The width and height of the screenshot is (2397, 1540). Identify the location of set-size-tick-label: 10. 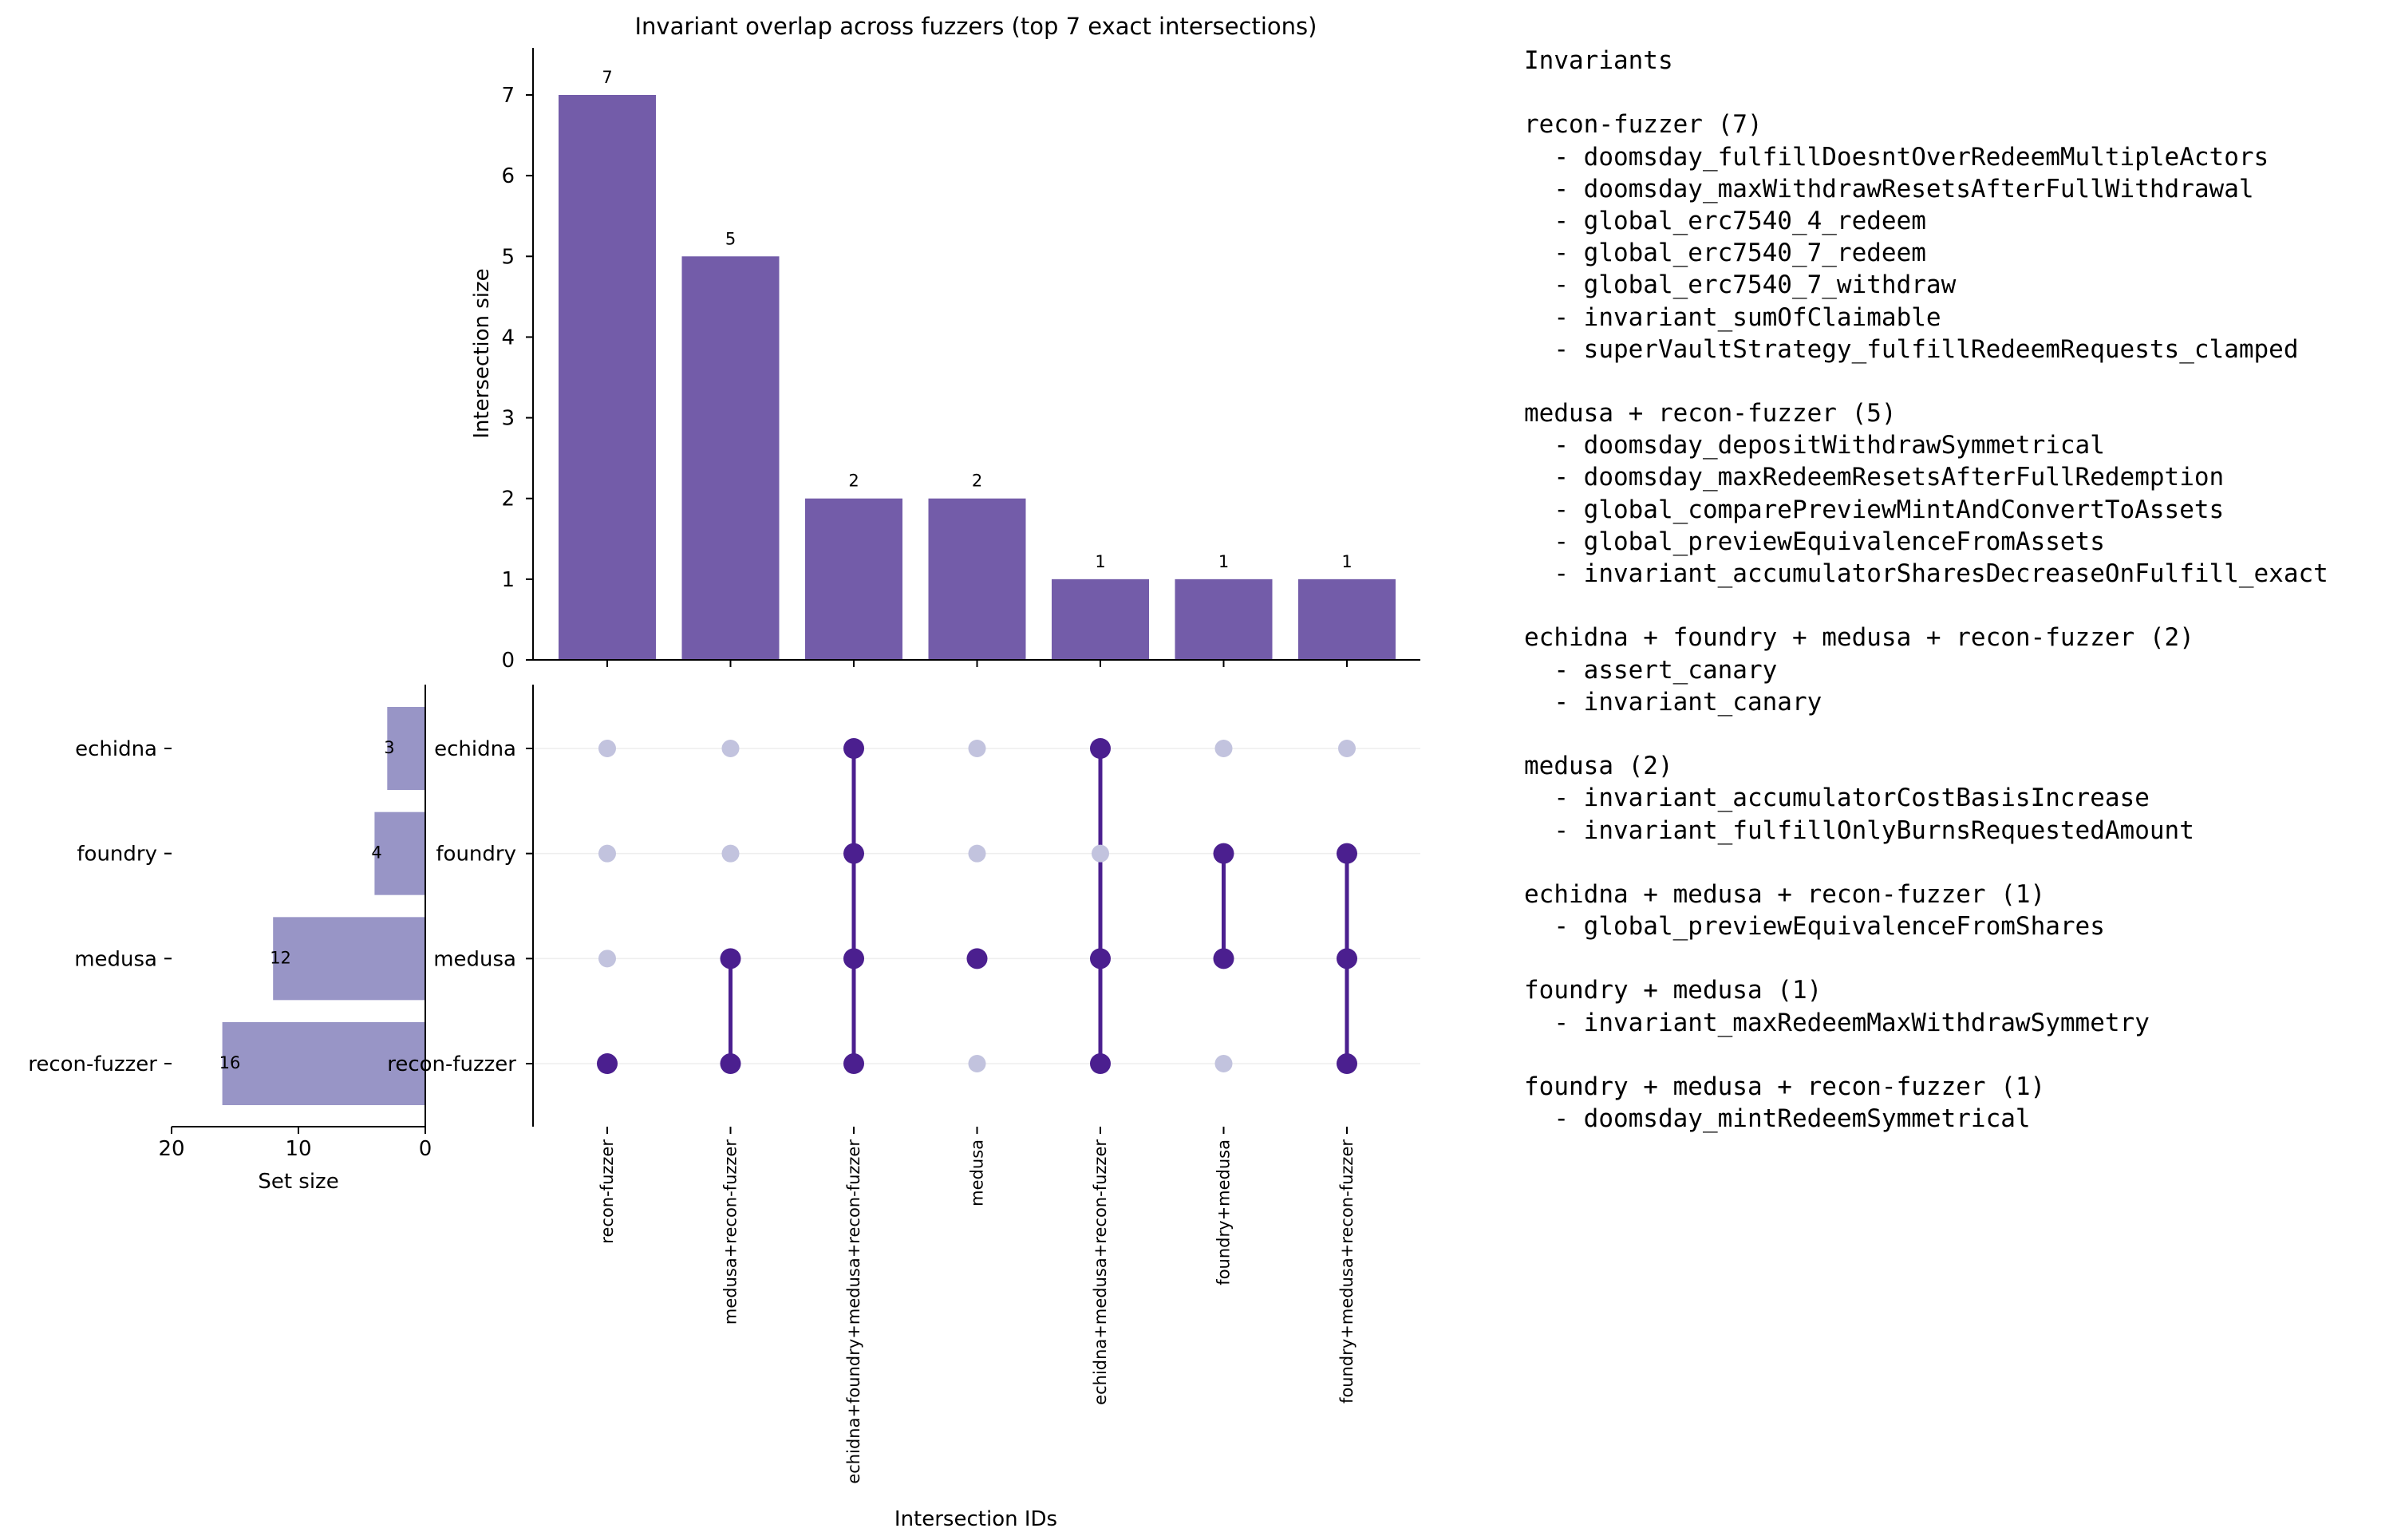
(298, 1149).